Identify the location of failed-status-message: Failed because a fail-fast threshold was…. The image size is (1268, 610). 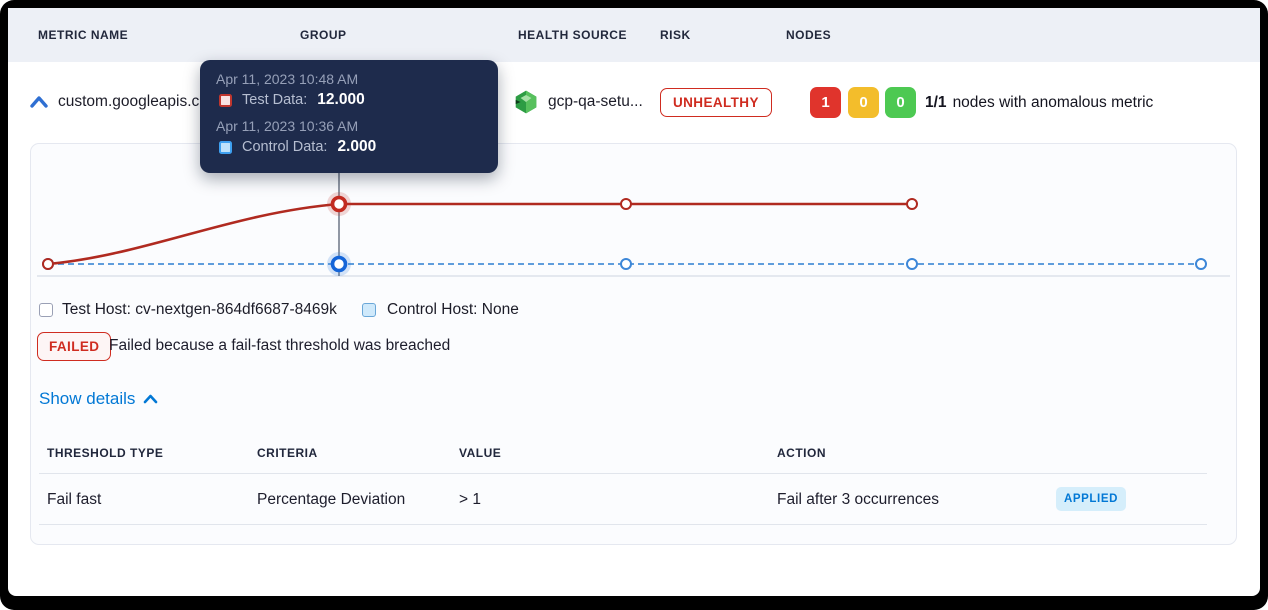
(280, 345).